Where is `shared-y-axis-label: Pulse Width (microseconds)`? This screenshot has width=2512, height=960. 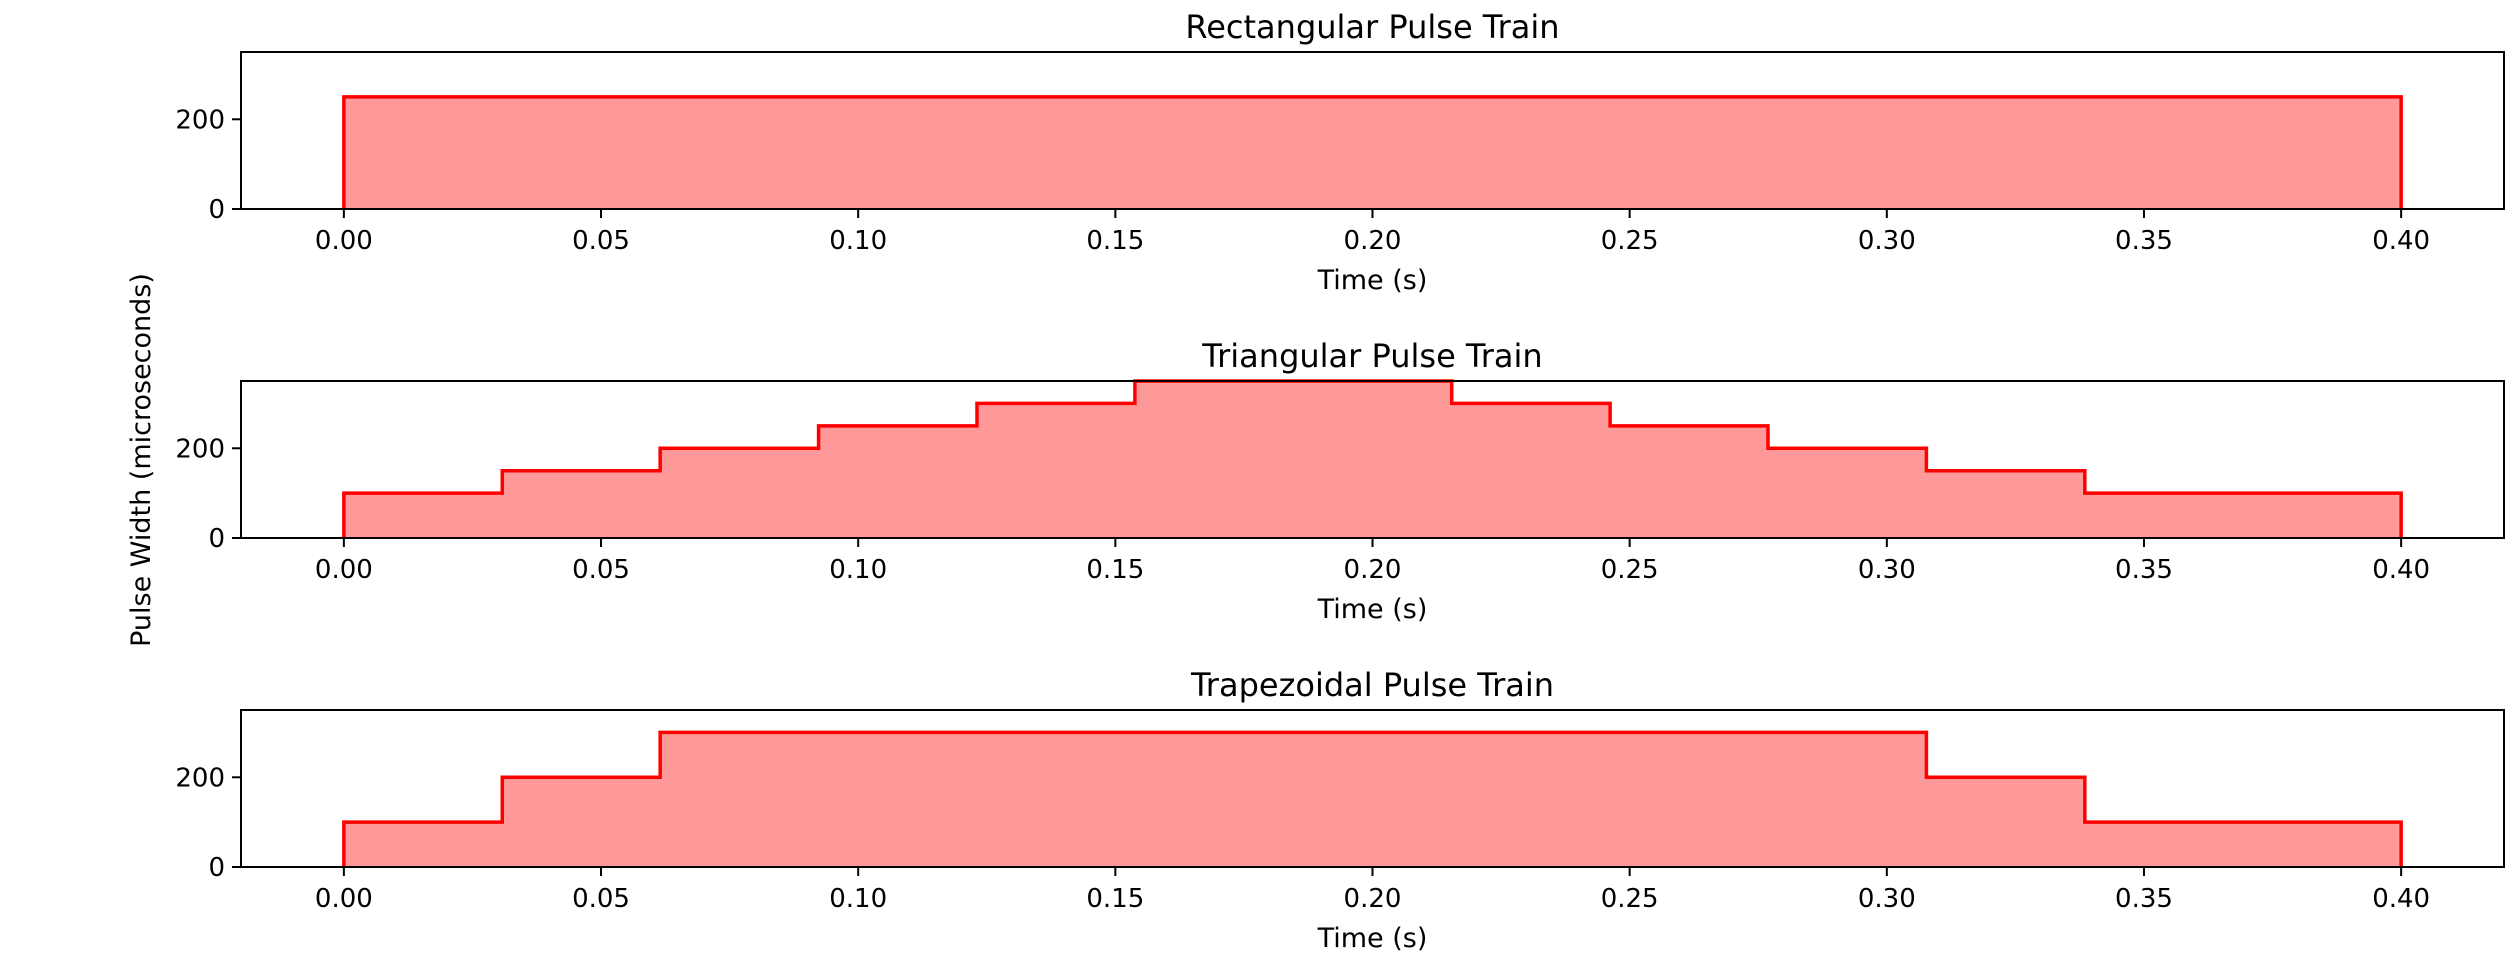
shared-y-axis-label: Pulse Width (microseconds) is located at coordinates (141, 460).